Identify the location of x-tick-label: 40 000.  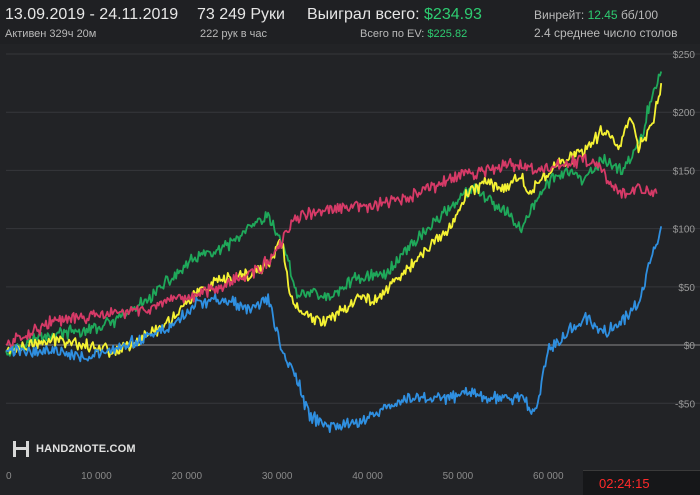
(367, 476).